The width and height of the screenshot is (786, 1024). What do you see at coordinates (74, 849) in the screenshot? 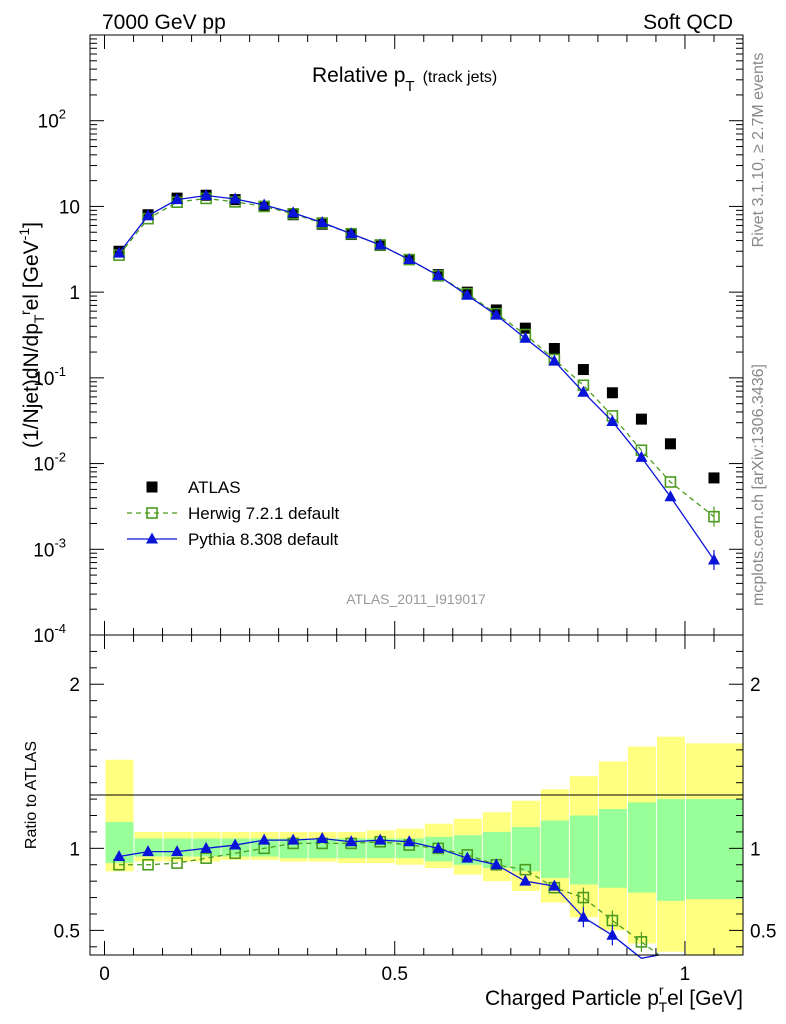
I see `ratio-tick-label: 1` at bounding box center [74, 849].